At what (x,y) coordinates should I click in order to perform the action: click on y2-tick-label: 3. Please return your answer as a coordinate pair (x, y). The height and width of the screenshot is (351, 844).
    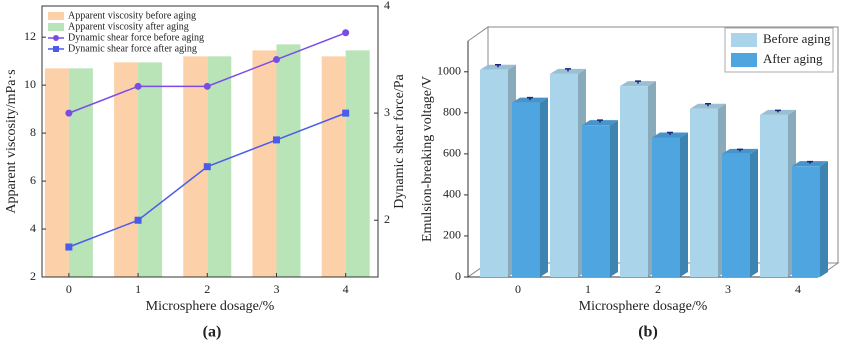
    Looking at the image, I should click on (387, 112).